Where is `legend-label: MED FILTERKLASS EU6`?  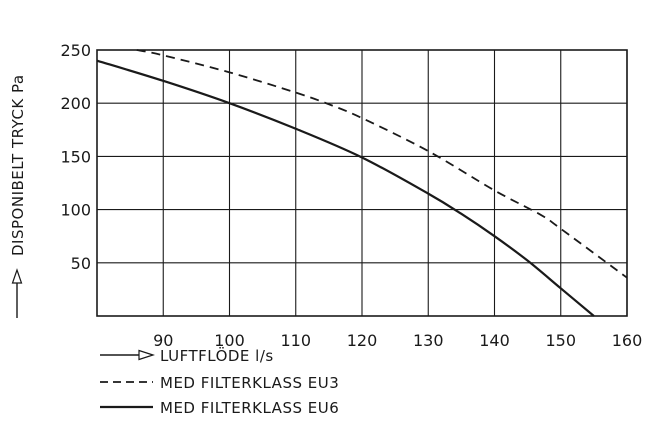 legend-label: MED FILTERKLASS EU6 is located at coordinates (249, 408).